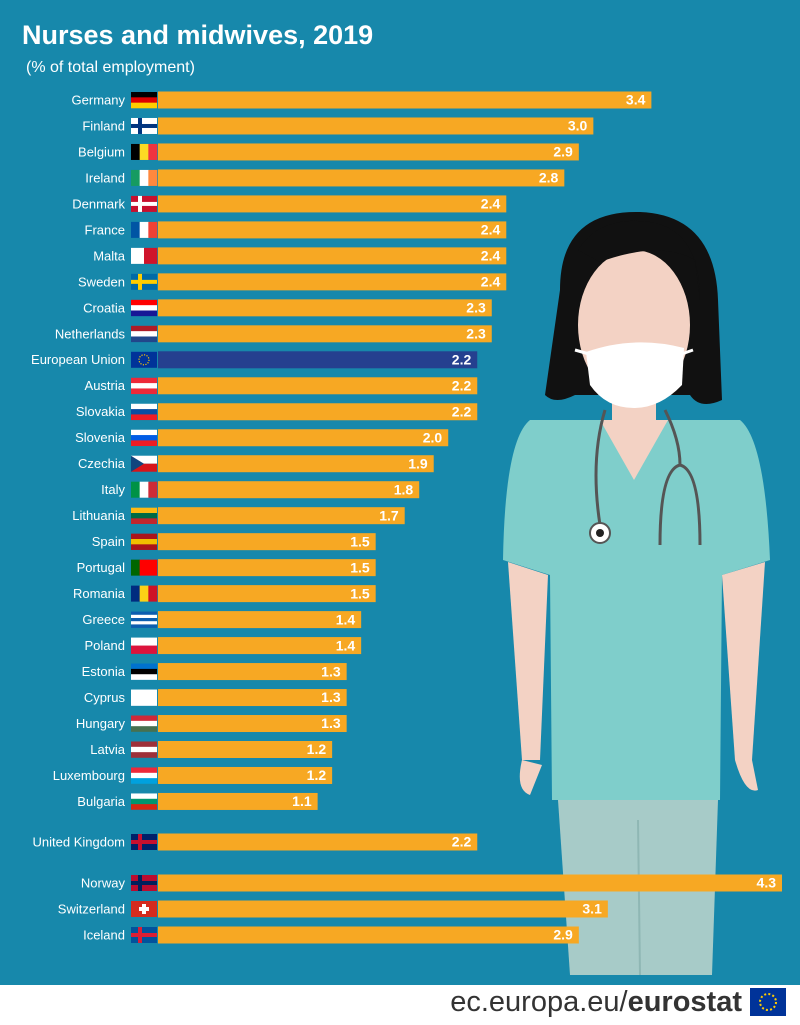 This screenshot has width=800, height=1025. I want to click on chart-title: Nurses and midwives, 2019, so click(197, 35).